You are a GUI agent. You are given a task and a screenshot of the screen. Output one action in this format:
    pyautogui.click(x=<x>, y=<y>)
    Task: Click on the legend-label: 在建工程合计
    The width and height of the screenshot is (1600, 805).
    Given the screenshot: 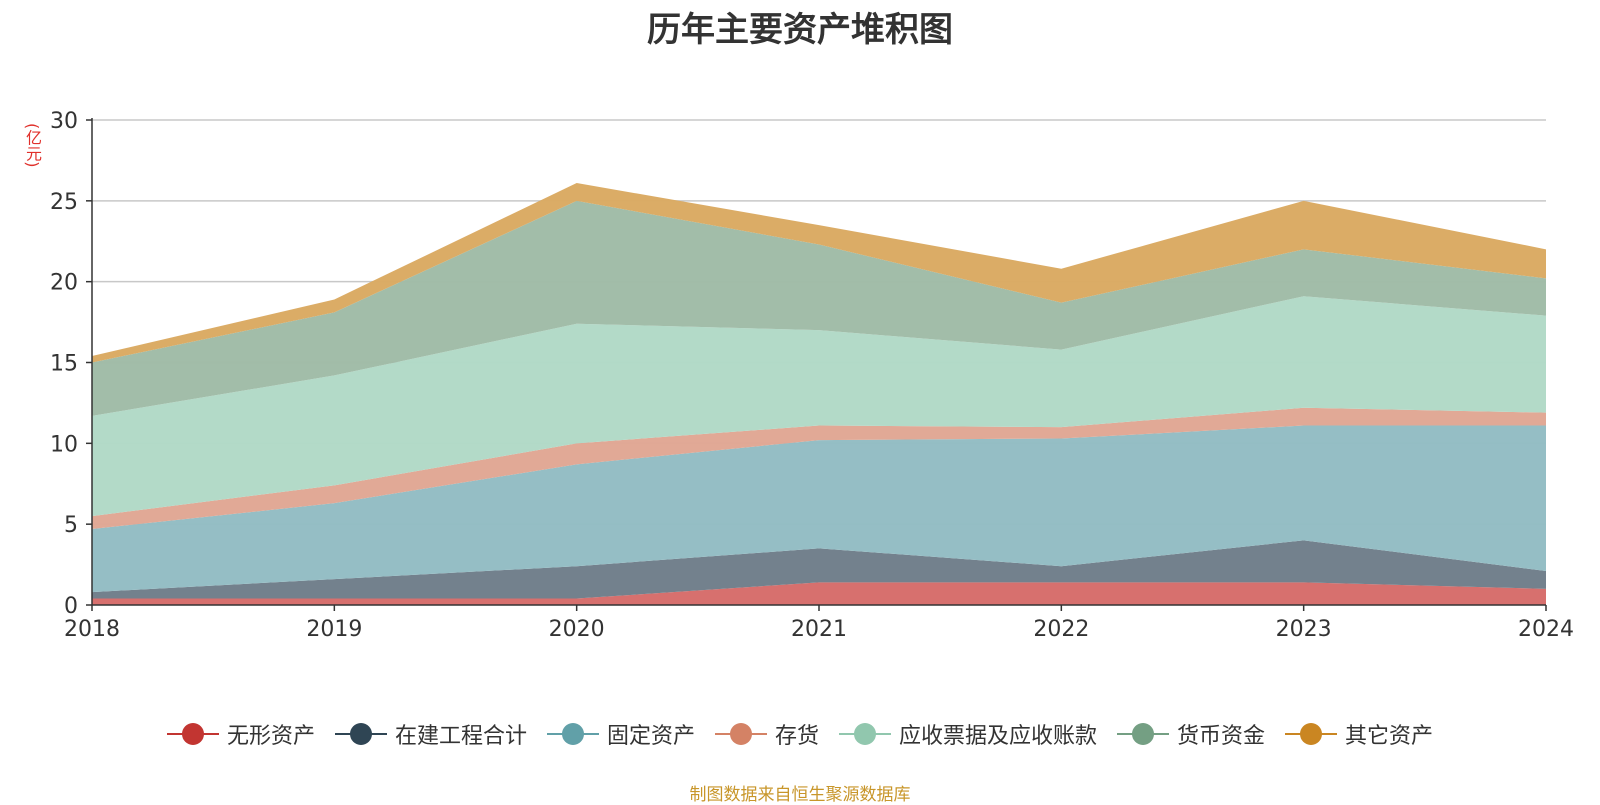 What is the action you would take?
    pyautogui.click(x=460, y=736)
    